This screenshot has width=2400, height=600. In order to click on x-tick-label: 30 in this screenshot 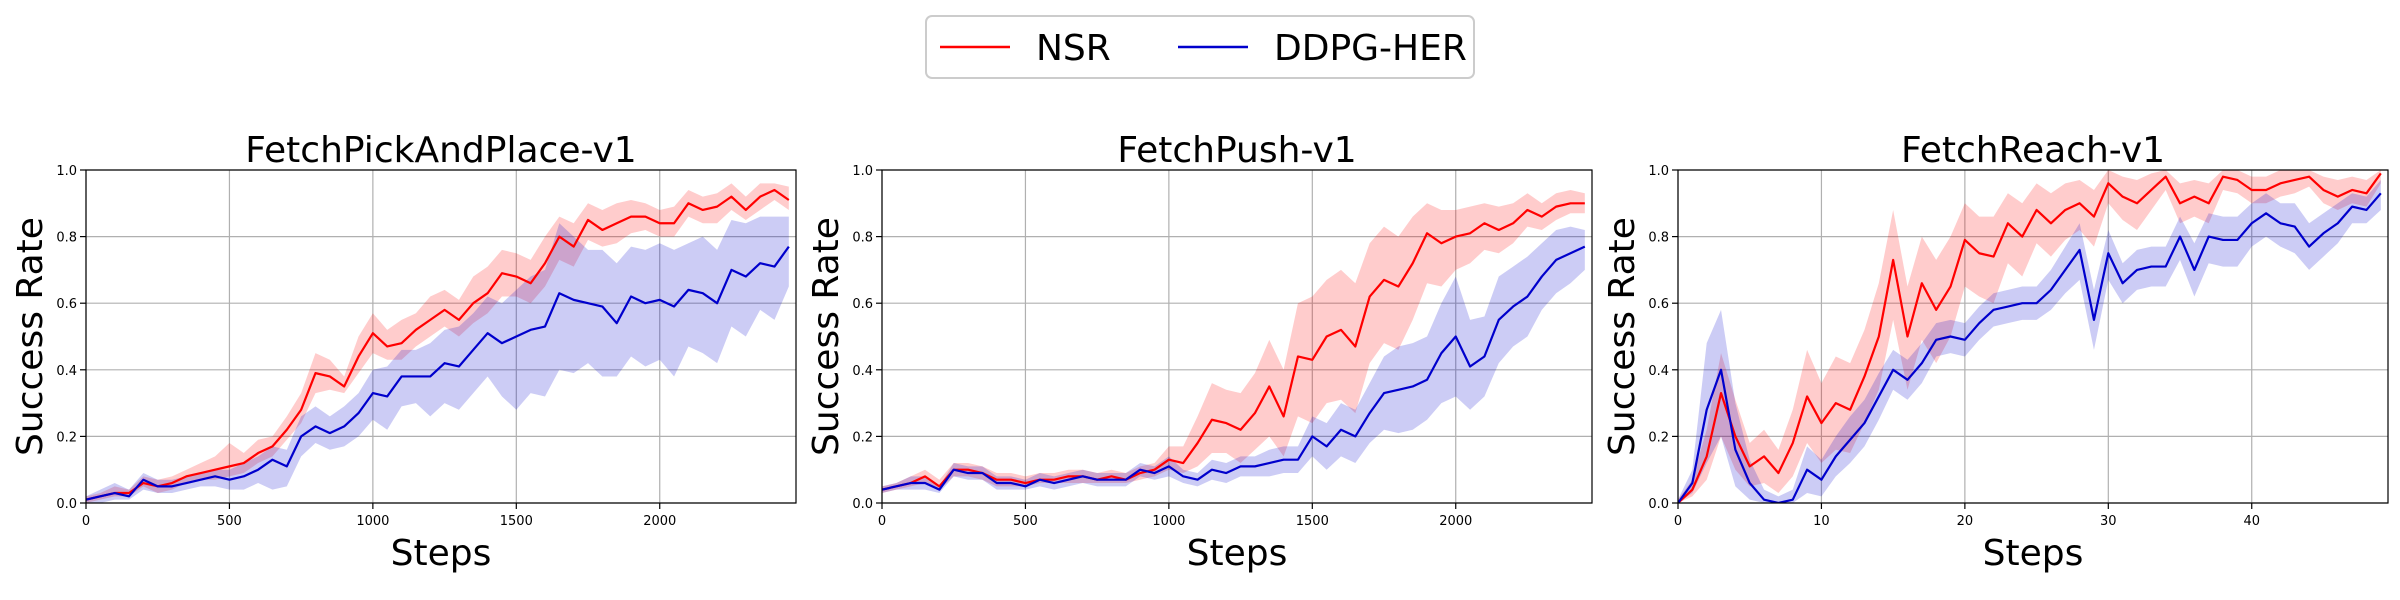, I will do `click(2108, 521)`.